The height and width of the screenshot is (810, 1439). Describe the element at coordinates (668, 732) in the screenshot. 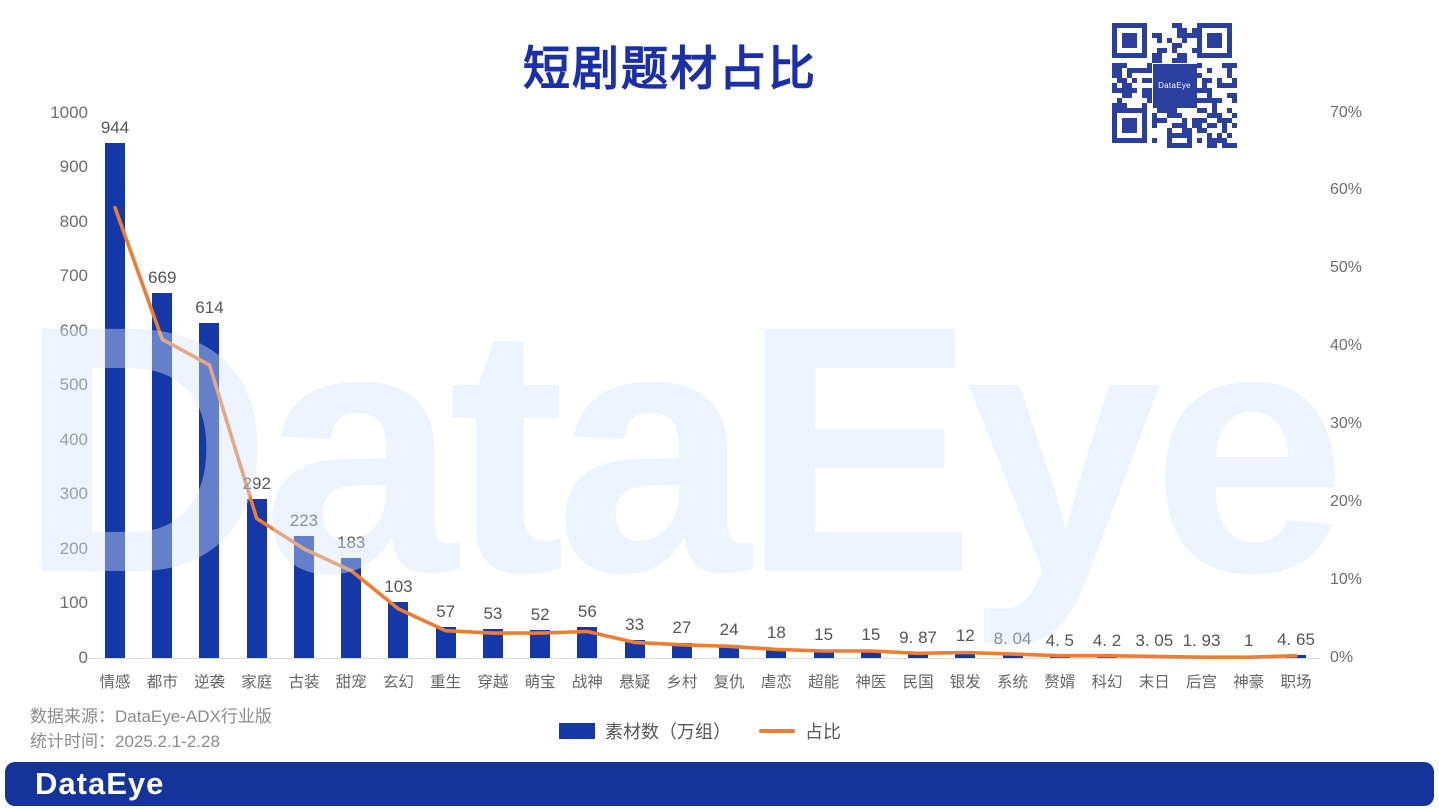

I see `legend-bar-label: 素材数（万组）` at that location.